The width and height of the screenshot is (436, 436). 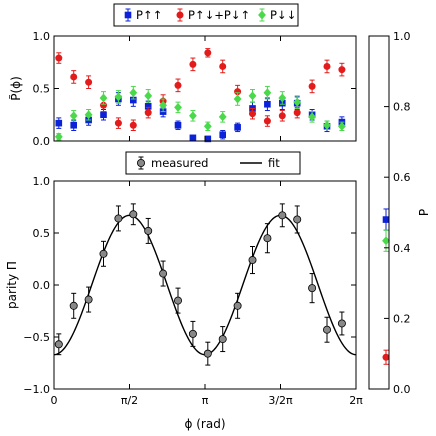 I want to click on top-legend-label-0: P↑↑, so click(x=149, y=15).